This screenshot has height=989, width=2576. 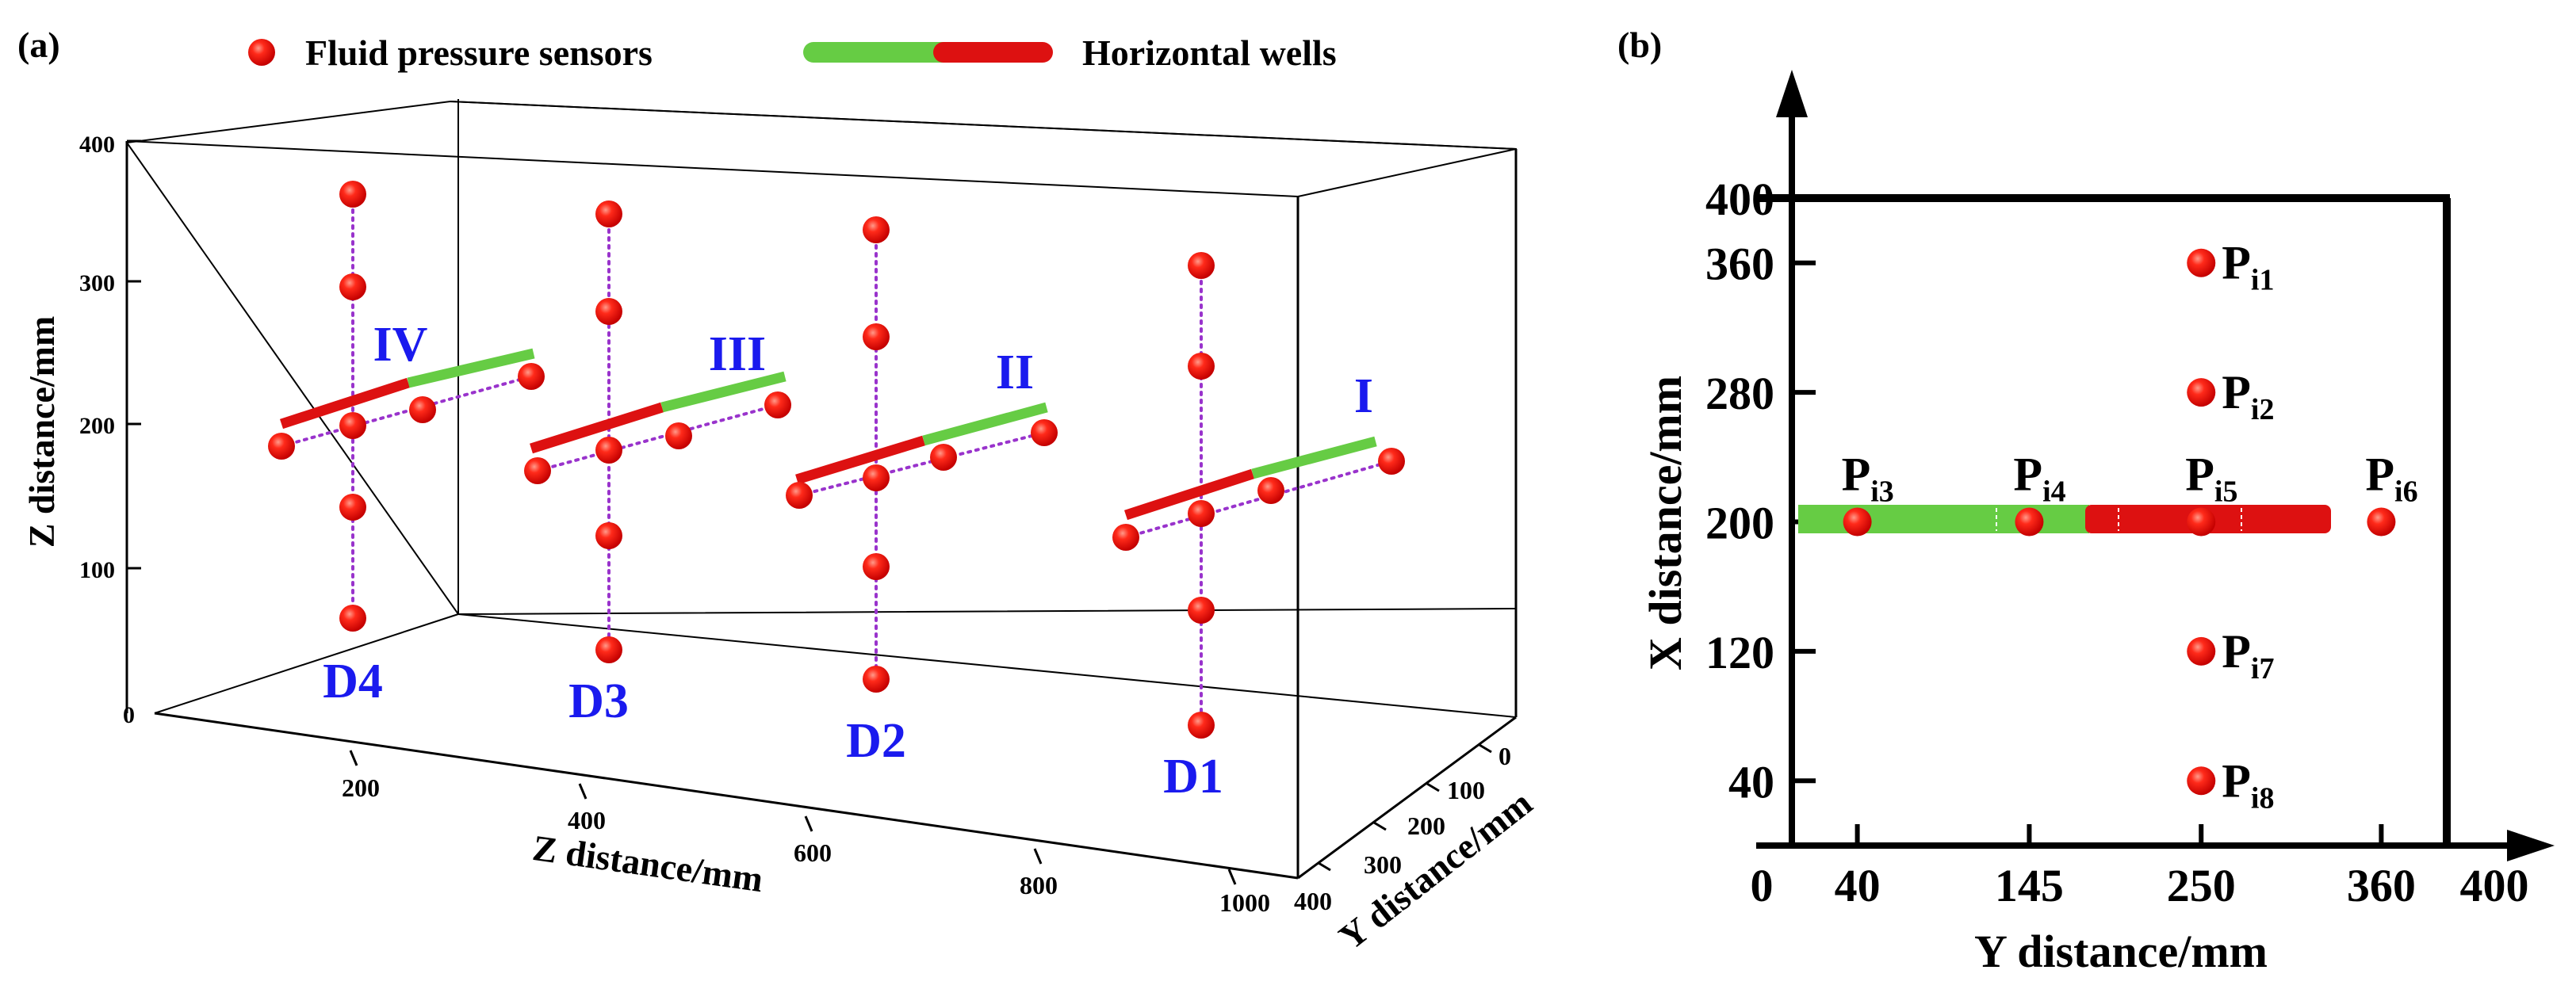 I want to click on panel-b-y-axis-label: X distance/mm, so click(x=1665, y=523).